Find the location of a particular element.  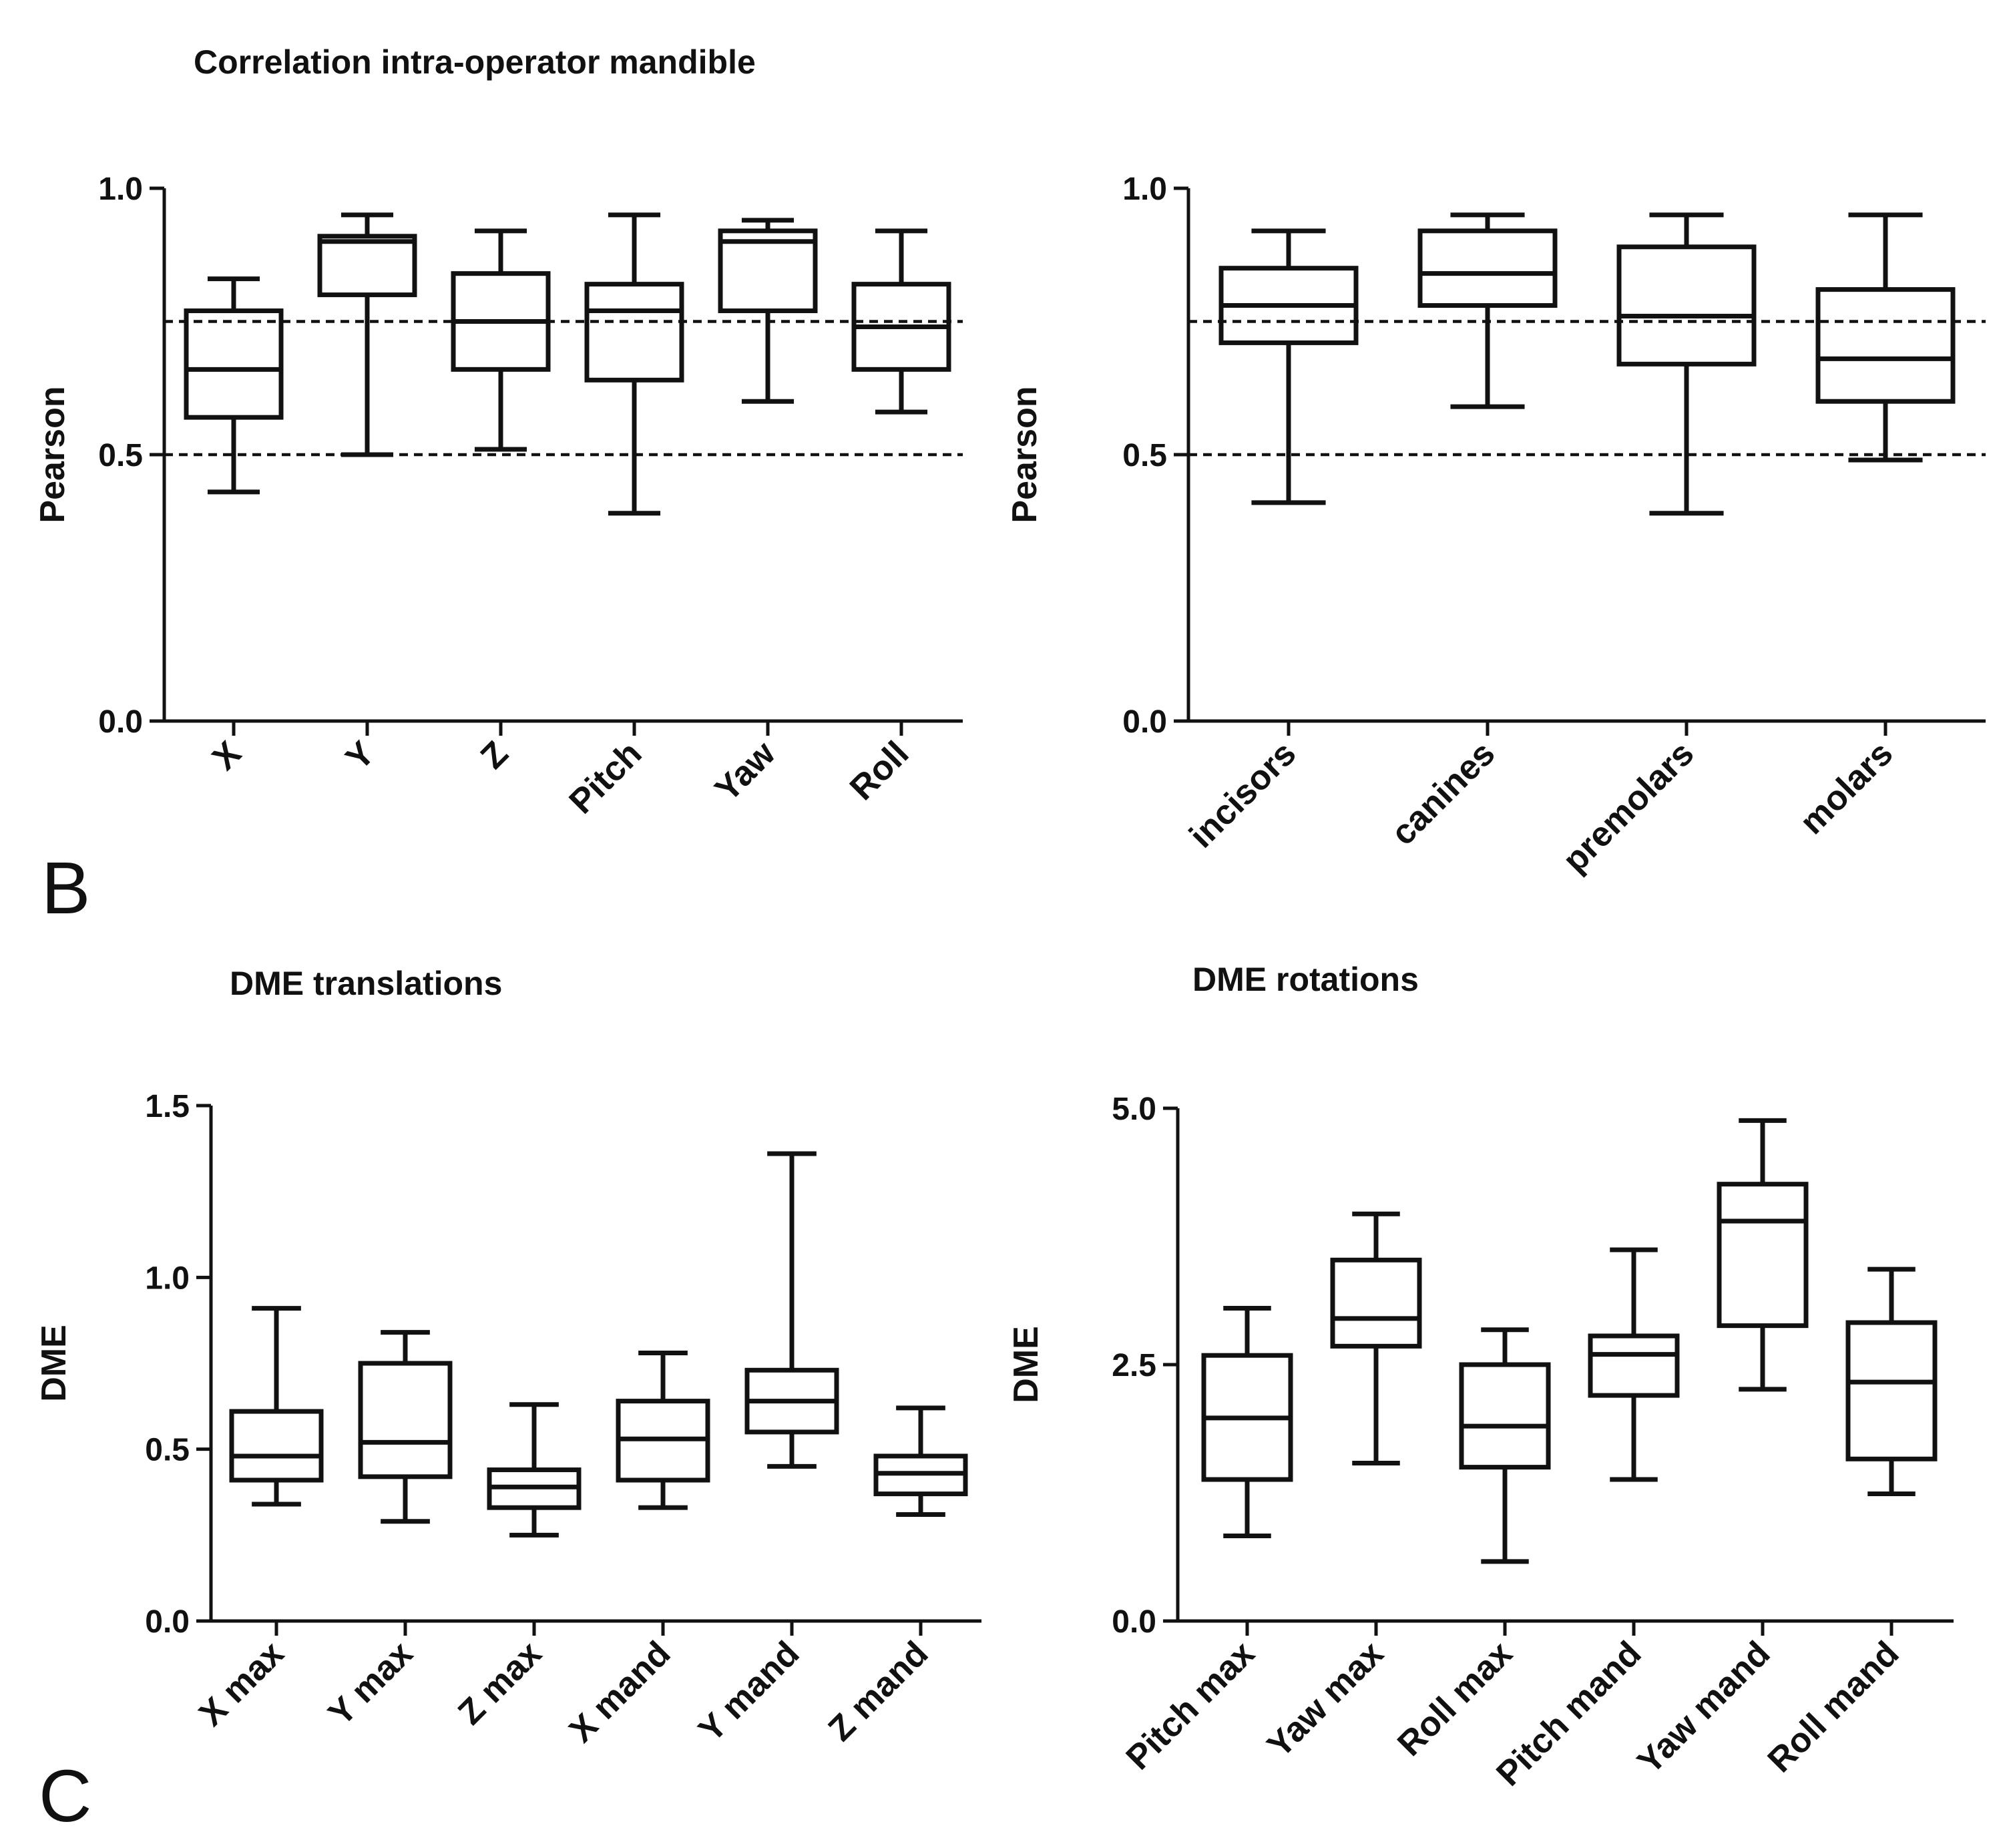

x-tick-label: Yaw is located at coordinates (746, 771).